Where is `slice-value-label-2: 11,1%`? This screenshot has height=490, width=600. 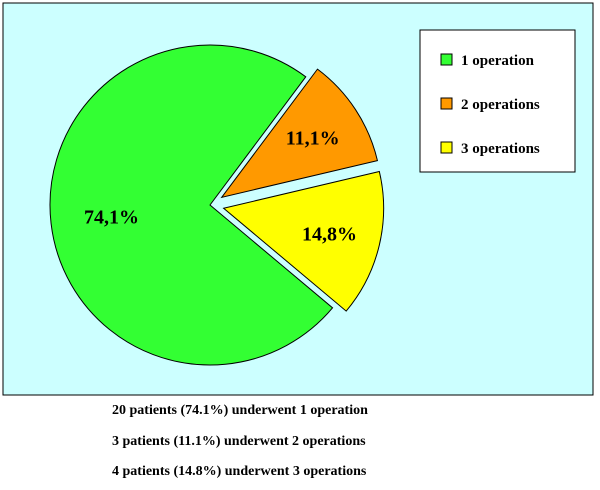
slice-value-label-2: 11,1% is located at coordinates (313, 139).